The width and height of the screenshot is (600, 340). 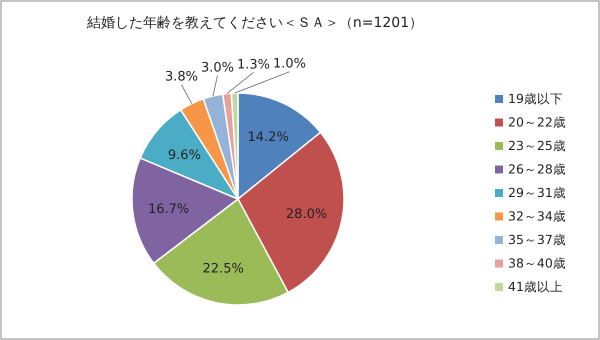 I want to click on data-label: 1.3%, so click(x=253, y=64).